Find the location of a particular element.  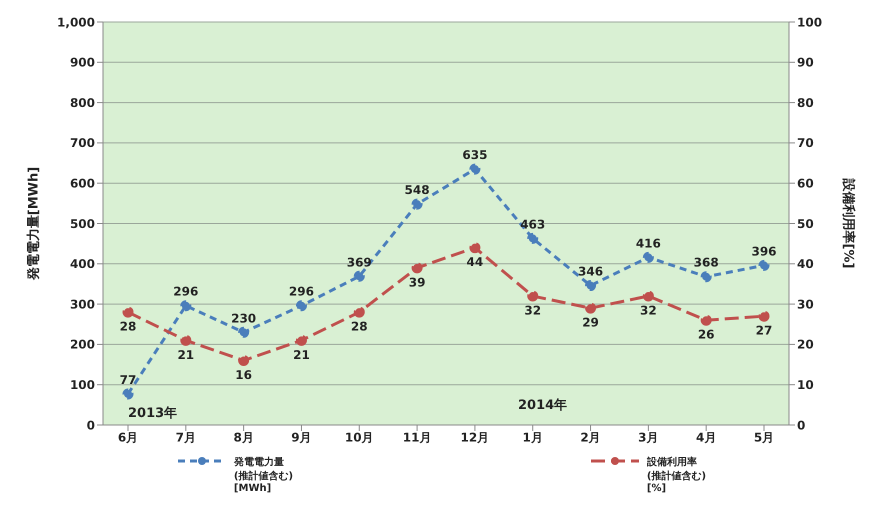

data-label: 77 is located at coordinates (128, 379).